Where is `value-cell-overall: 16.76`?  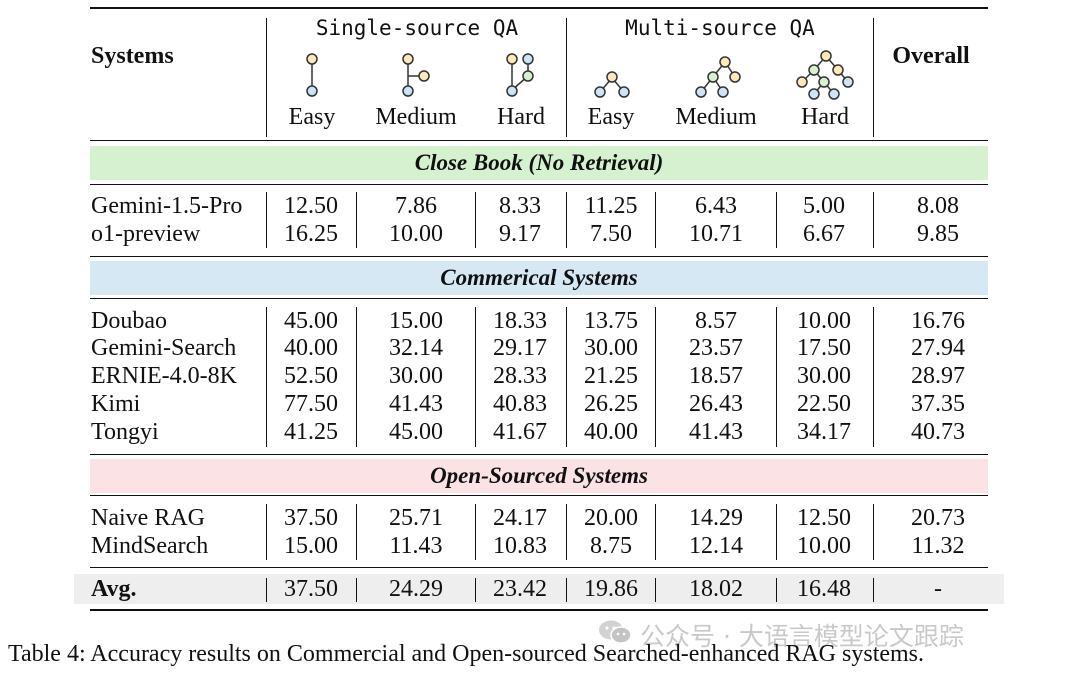
value-cell-overall: 16.76 is located at coordinates (938, 321).